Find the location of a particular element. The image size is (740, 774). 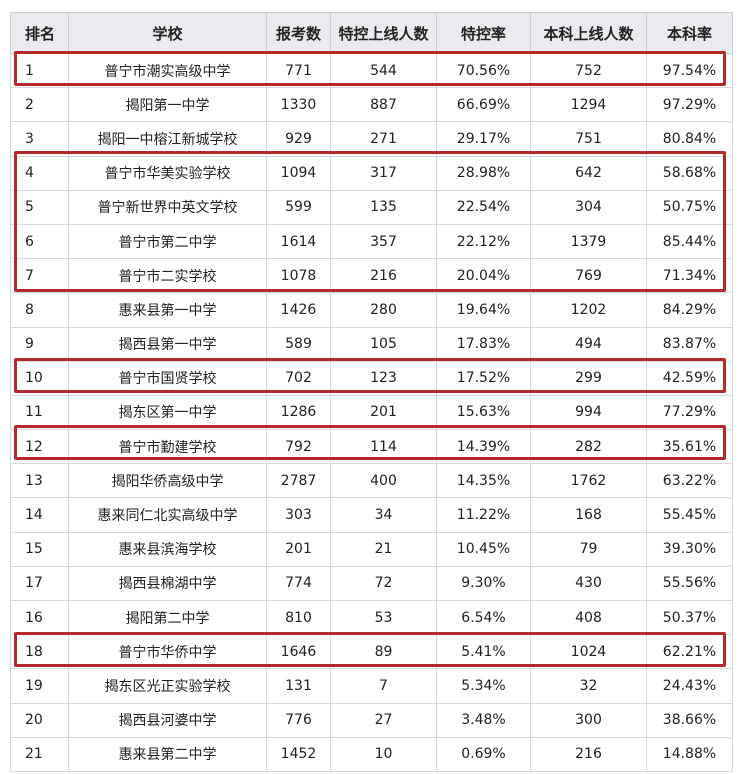

rank-cell: 16 is located at coordinates (39, 617).